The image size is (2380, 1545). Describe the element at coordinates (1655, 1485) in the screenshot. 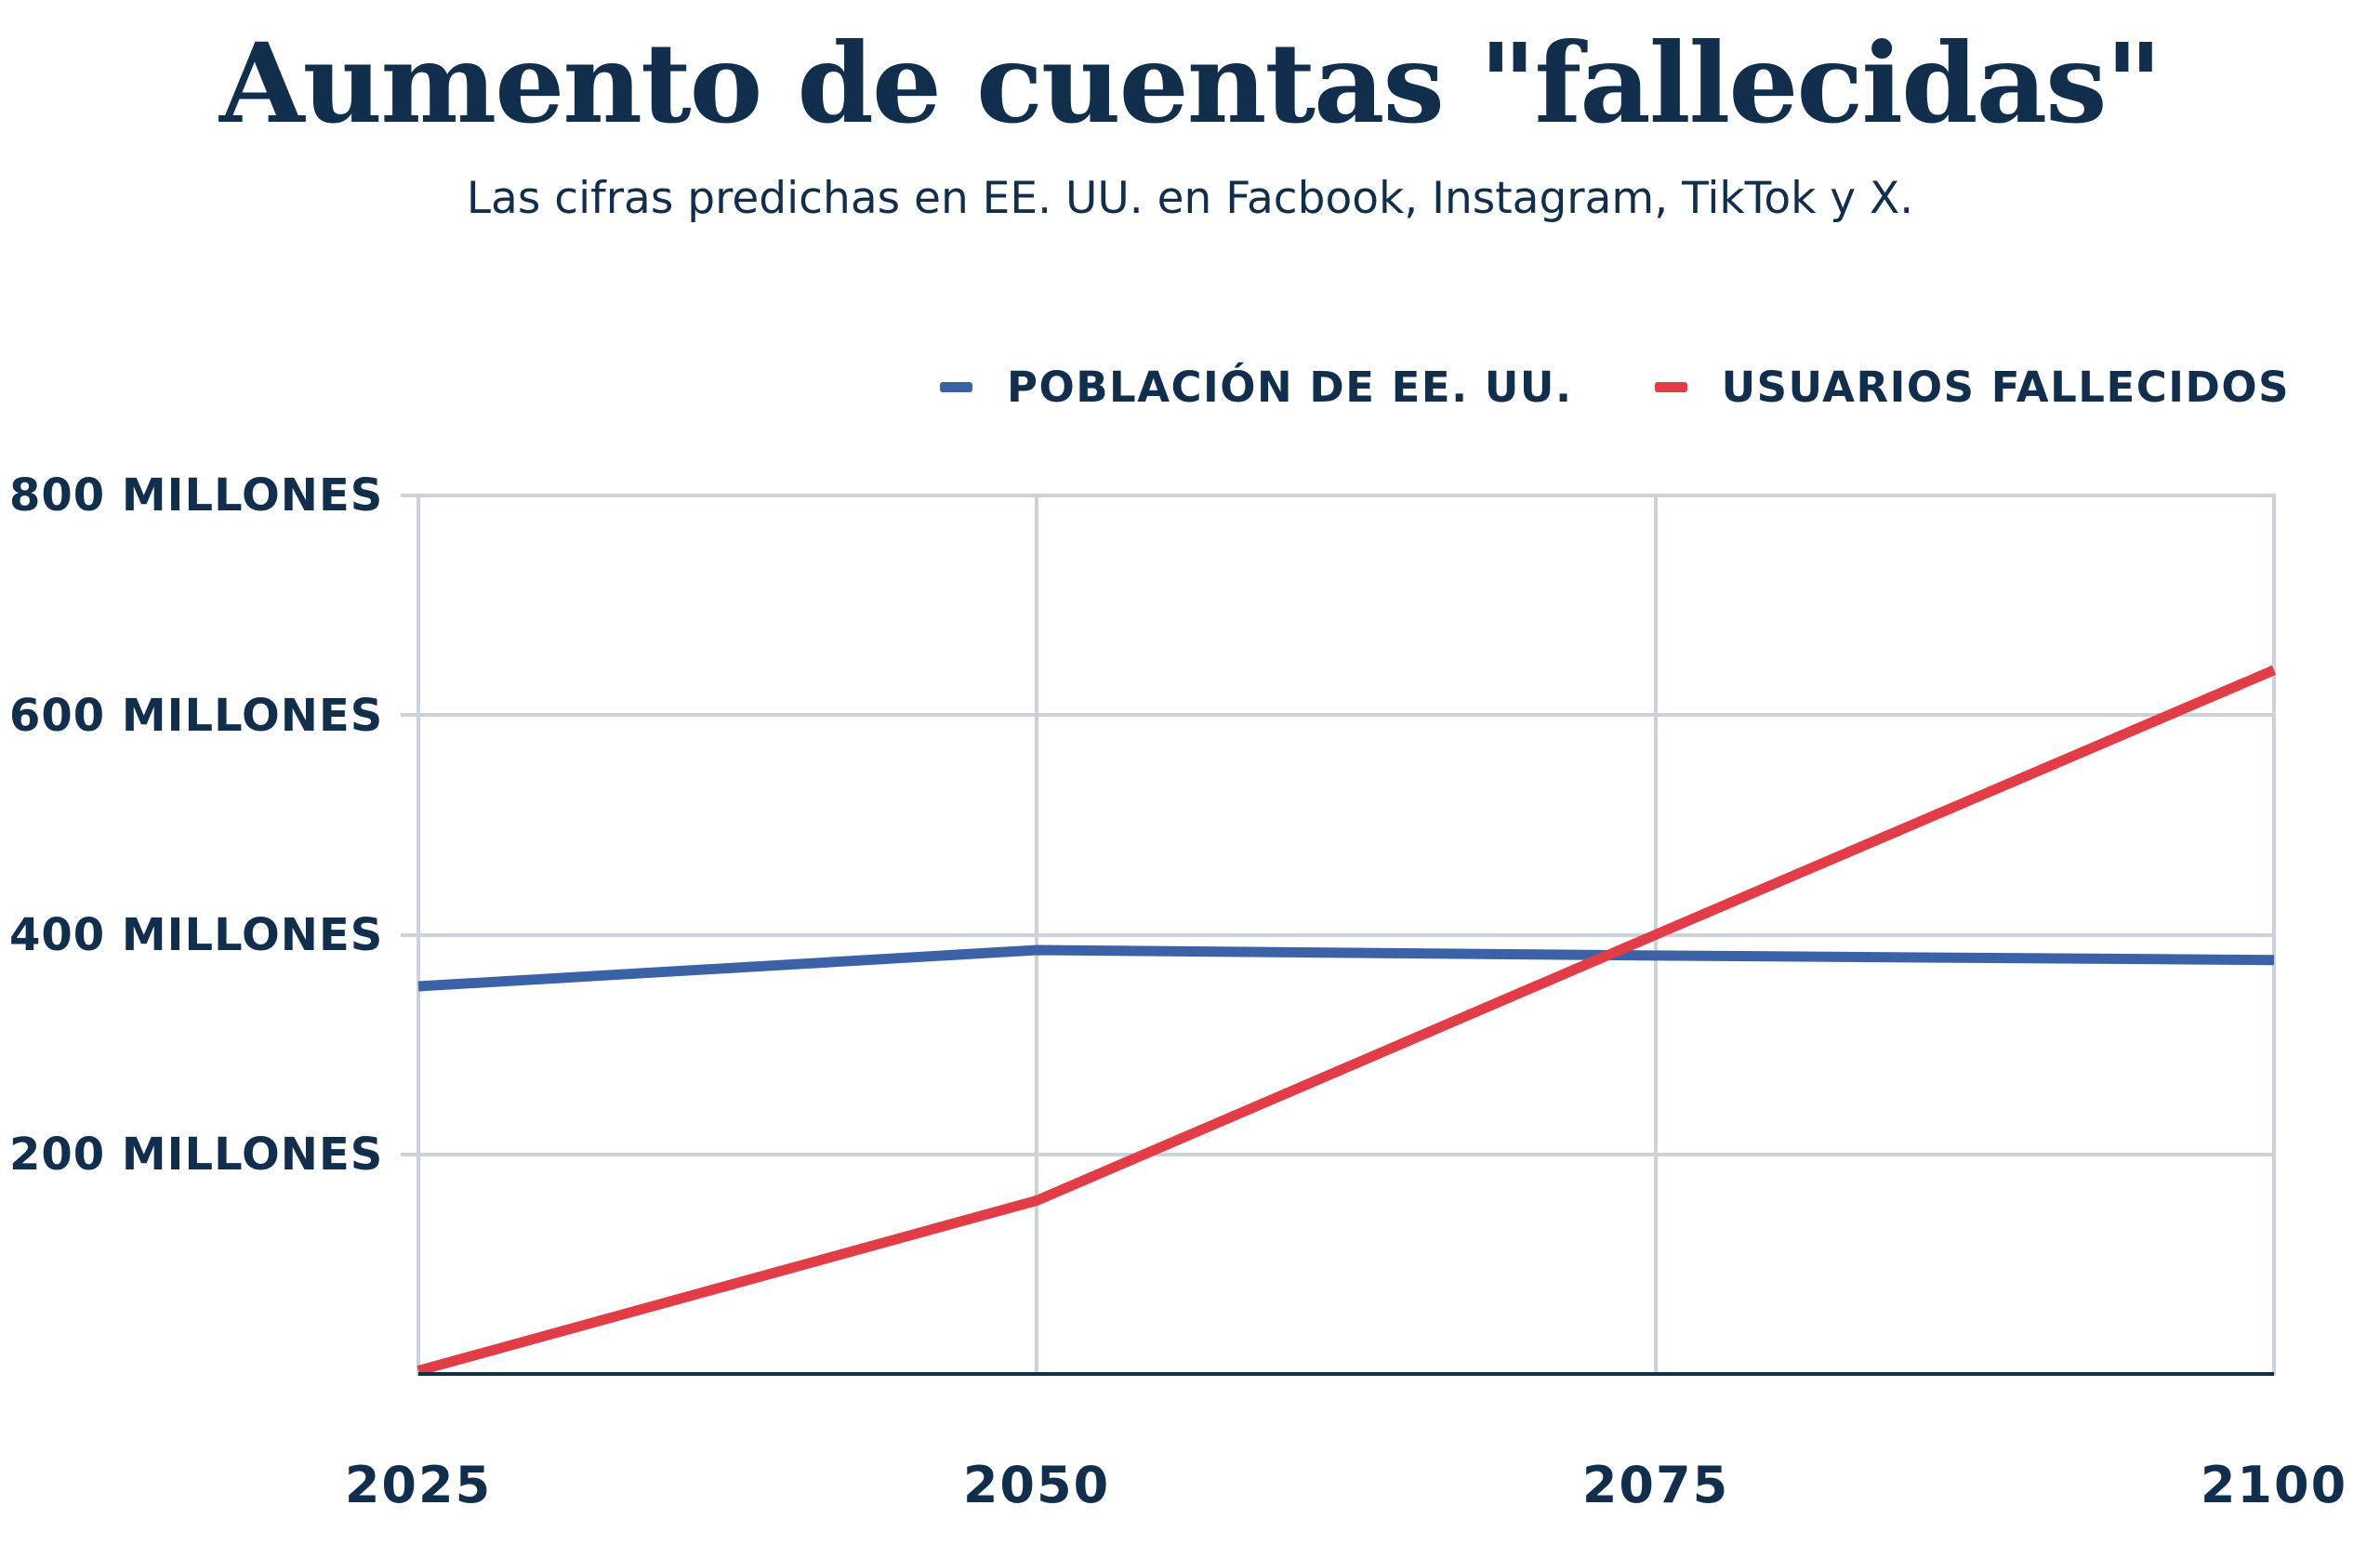

I see `x-axis-label-2075: 2075` at that location.